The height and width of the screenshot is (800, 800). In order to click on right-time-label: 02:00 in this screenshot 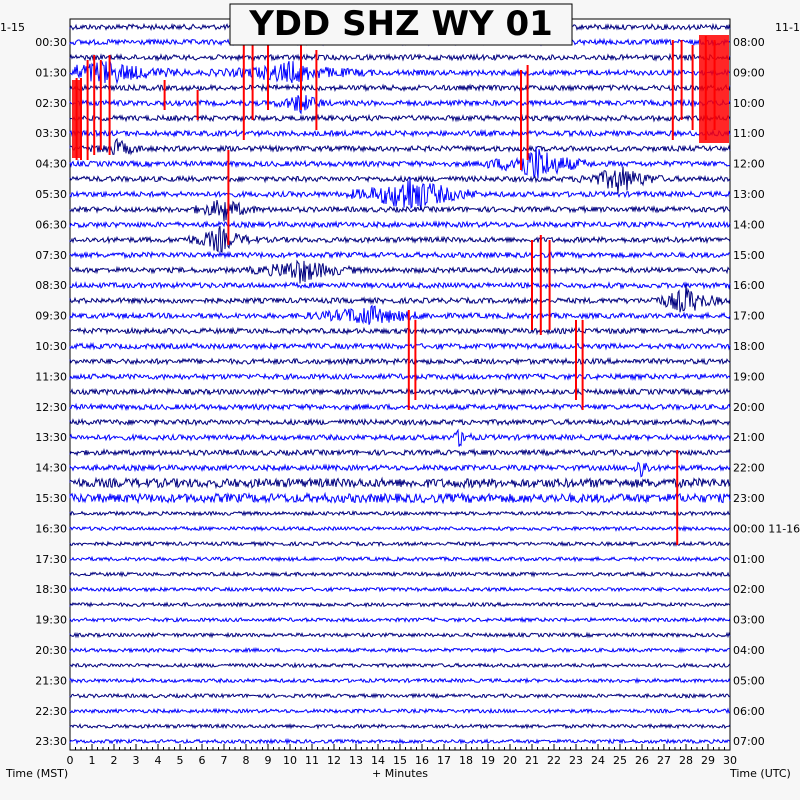, I will do `click(749, 589)`.